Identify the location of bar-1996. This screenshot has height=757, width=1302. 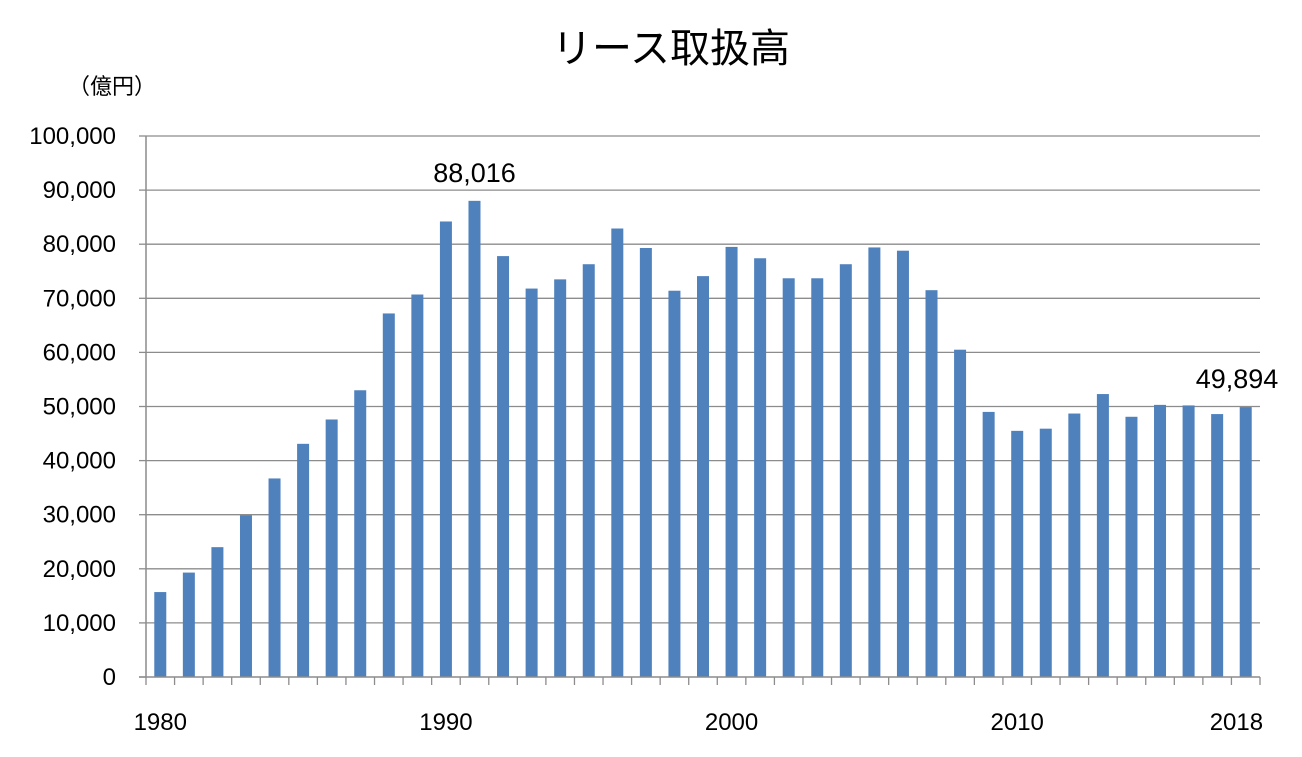
(617, 453).